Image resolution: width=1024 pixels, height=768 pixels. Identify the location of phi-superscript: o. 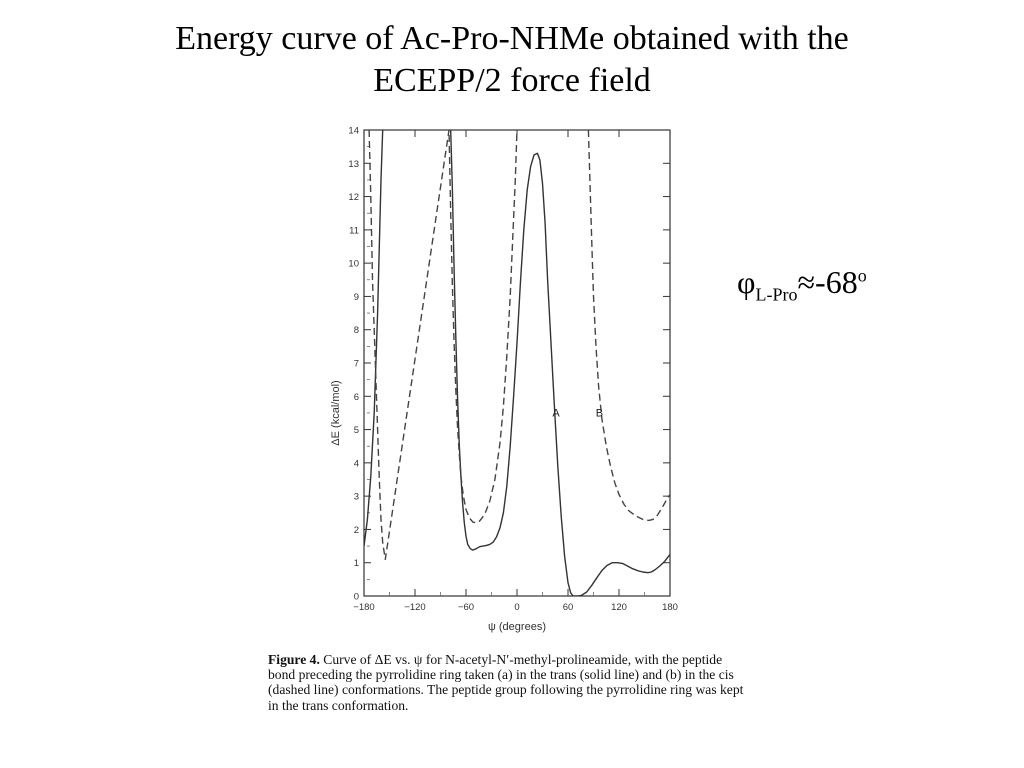
(862, 275).